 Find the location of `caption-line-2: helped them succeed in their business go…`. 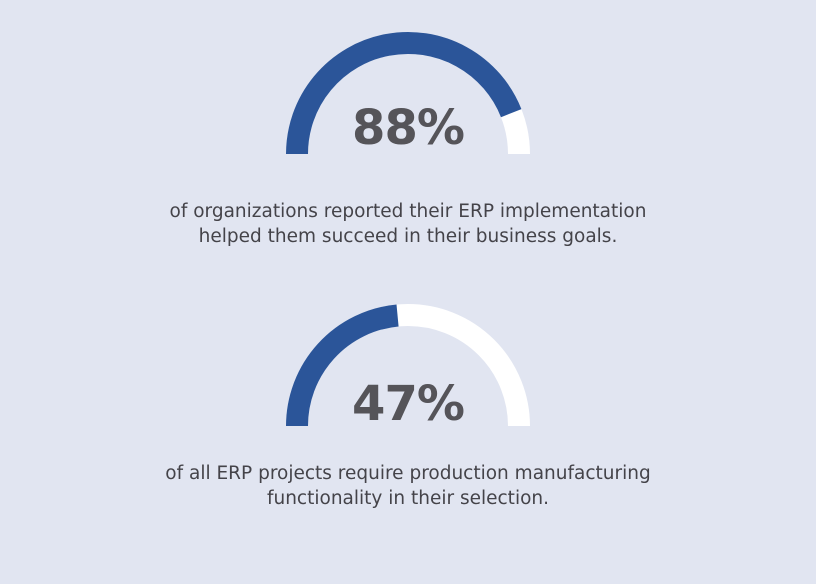

caption-line-2: helped them succeed in their business go… is located at coordinates (408, 236).